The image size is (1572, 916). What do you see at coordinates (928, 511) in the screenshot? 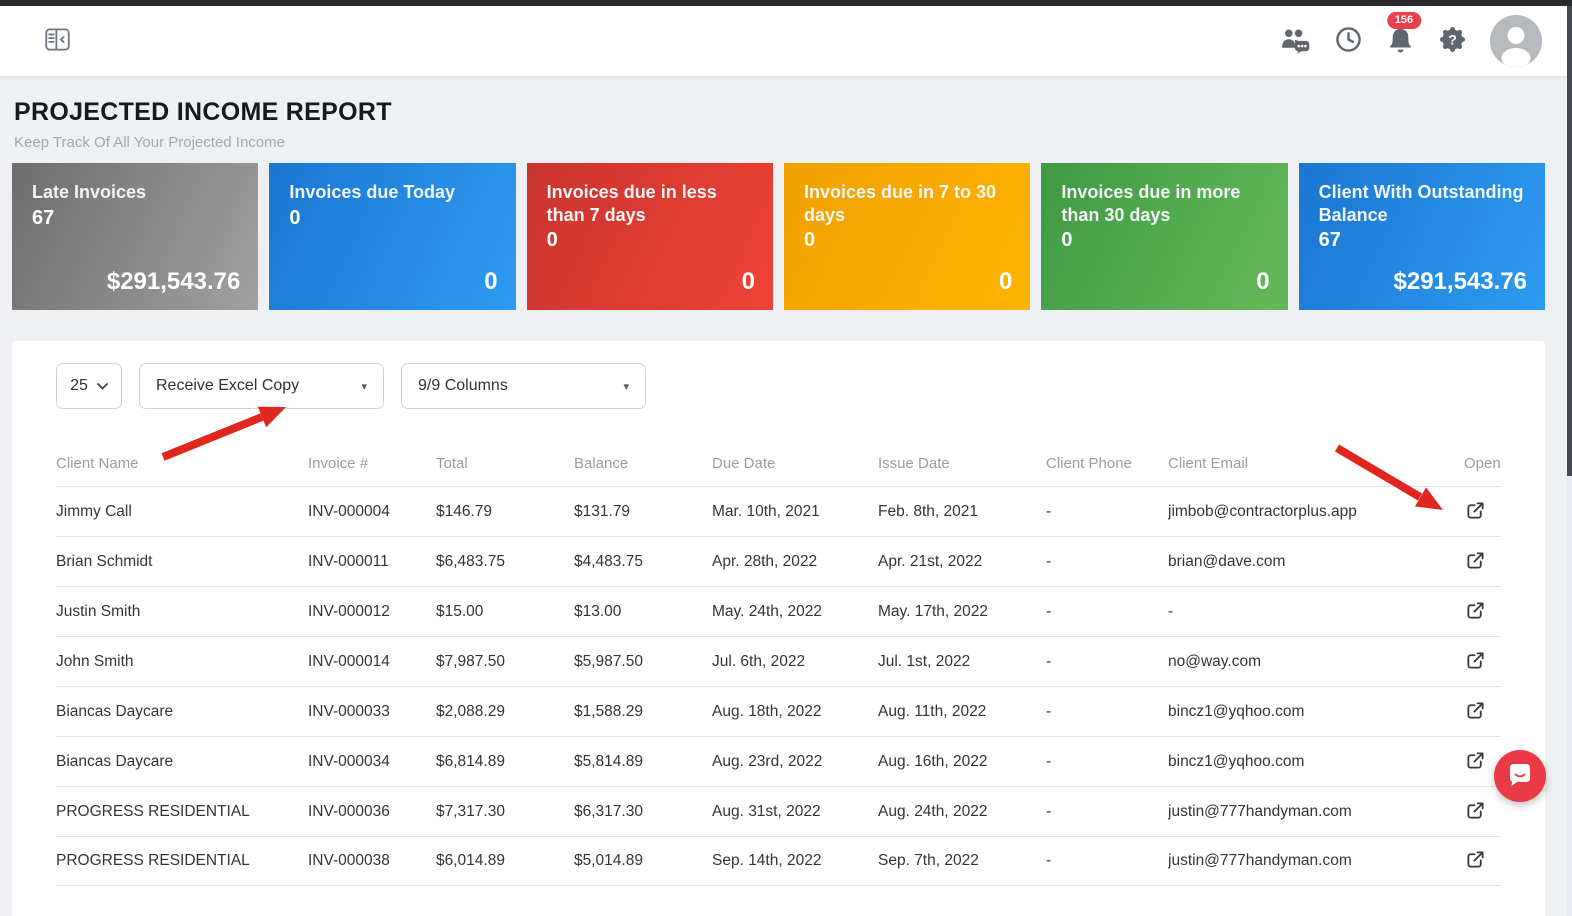
I see `cell-issue-date: Feb. 8th, 2021` at bounding box center [928, 511].